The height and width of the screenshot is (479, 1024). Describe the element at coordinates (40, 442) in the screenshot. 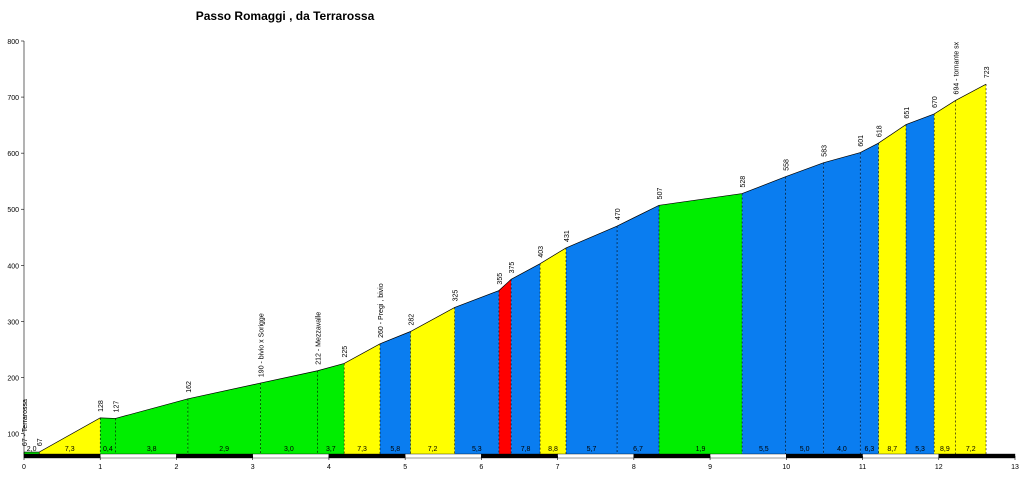

I see `elevation-label: 67` at that location.